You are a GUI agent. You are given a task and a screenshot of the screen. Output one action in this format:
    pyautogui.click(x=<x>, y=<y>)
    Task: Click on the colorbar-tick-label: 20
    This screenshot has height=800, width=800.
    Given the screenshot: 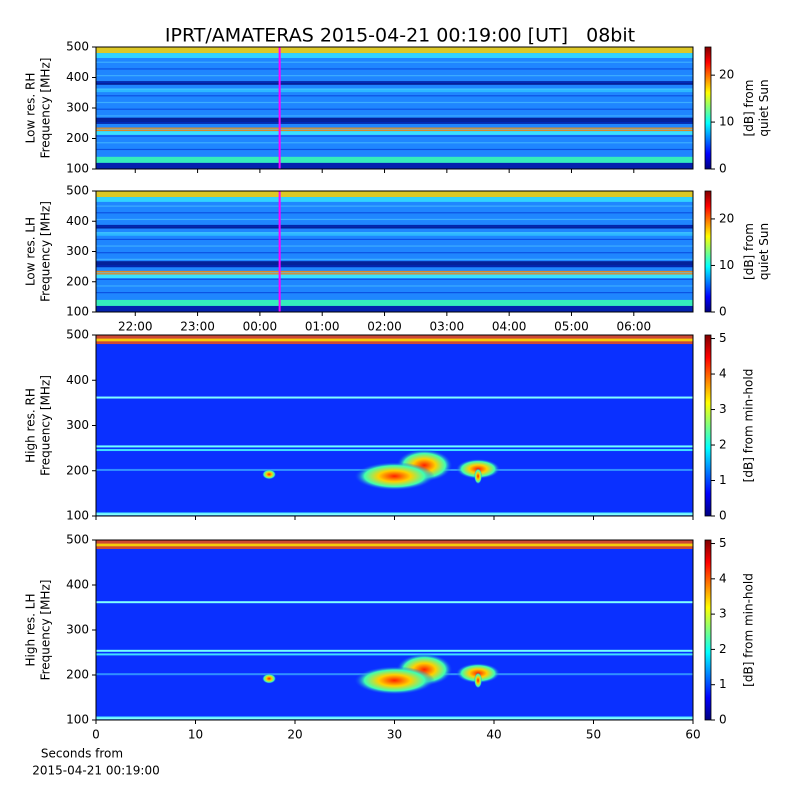 What is the action you would take?
    pyautogui.click(x=726, y=218)
    